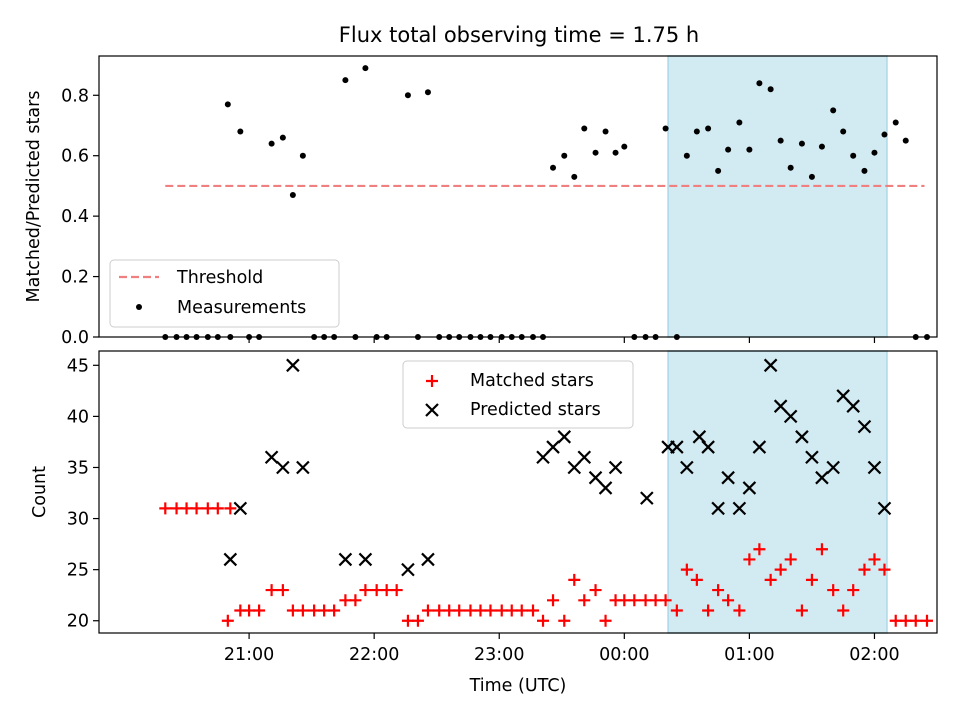 The width and height of the screenshot is (960, 720). I want to click on top-ylabel: Matched/Predicted stars, so click(34, 197).